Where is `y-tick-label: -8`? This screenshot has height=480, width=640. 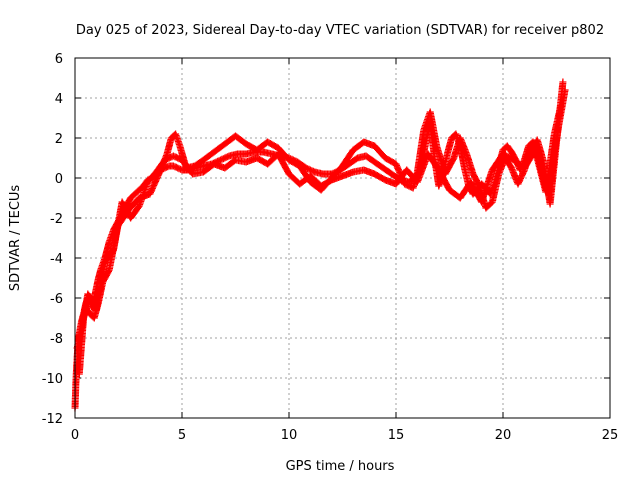 y-tick-label: -8 is located at coordinates (56, 339).